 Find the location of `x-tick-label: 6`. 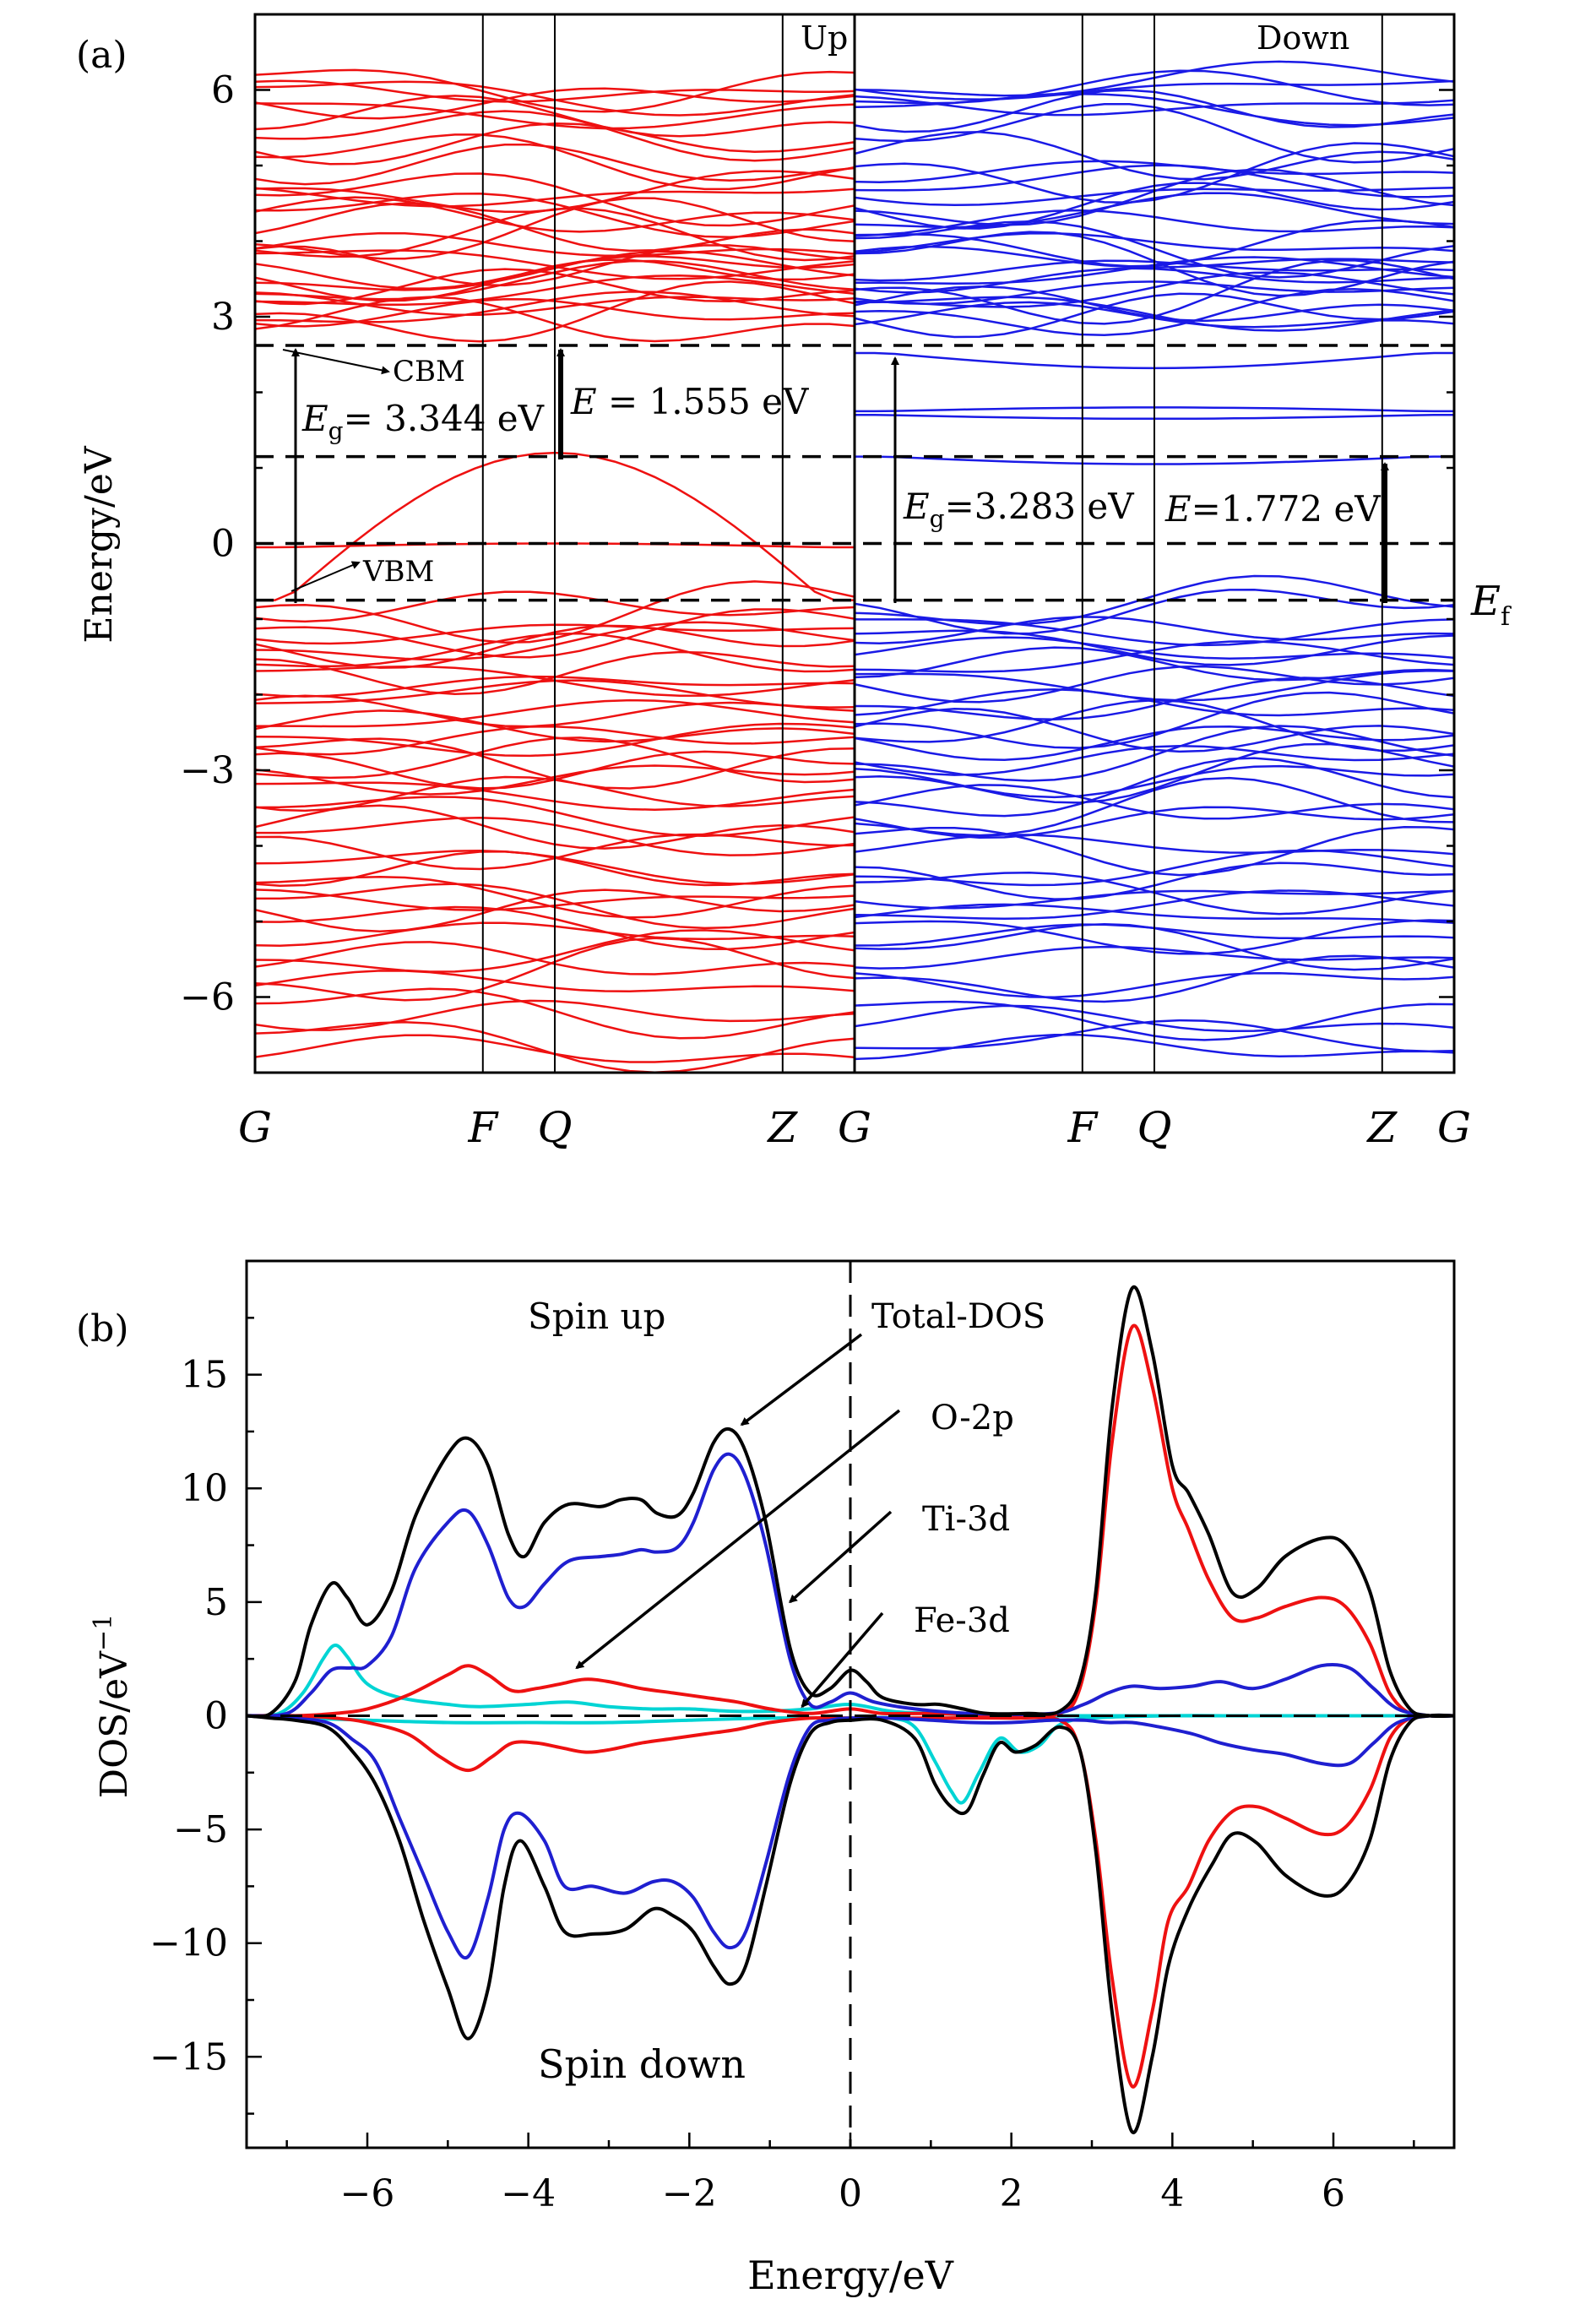

x-tick-label: 6 is located at coordinates (1333, 2193).